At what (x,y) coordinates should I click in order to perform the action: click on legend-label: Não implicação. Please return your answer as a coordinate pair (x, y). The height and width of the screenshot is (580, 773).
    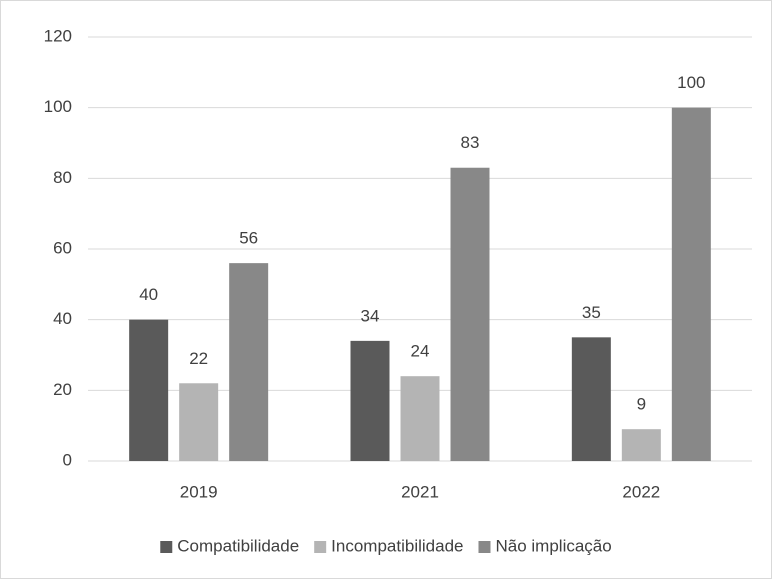
    Looking at the image, I should click on (553, 545).